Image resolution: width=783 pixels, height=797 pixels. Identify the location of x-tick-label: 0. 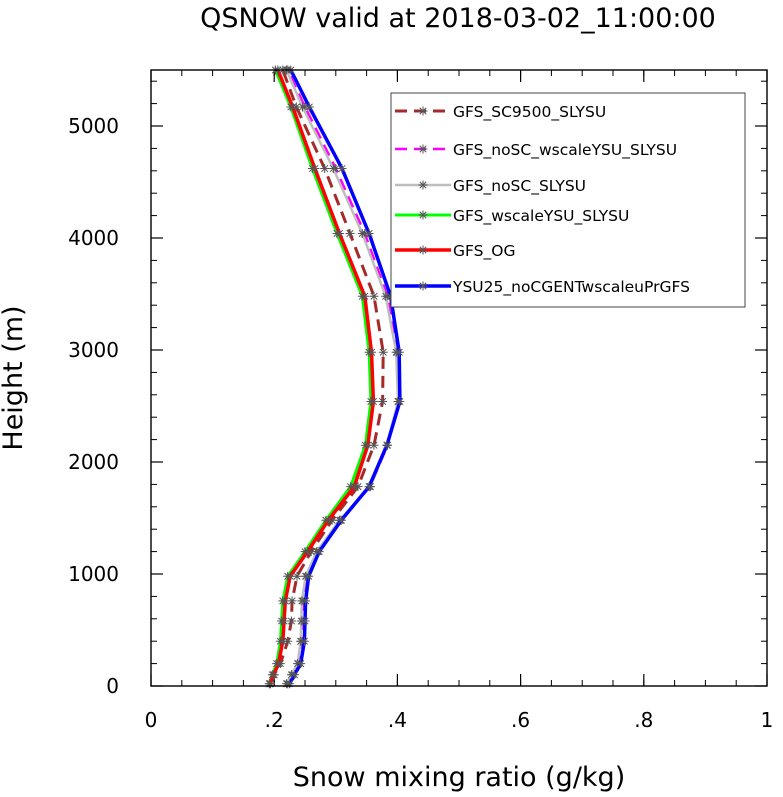
(151, 720).